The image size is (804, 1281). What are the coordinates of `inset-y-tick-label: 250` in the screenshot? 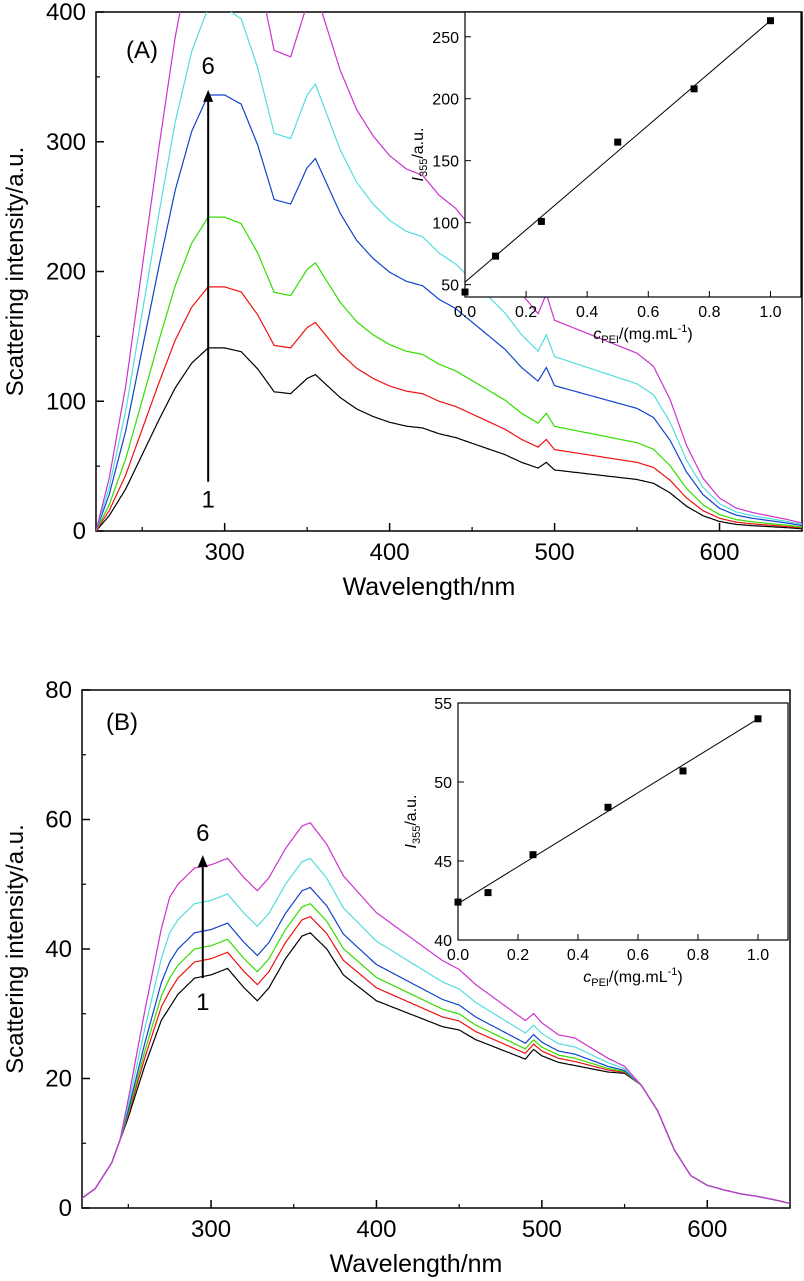 It's located at (445, 38).